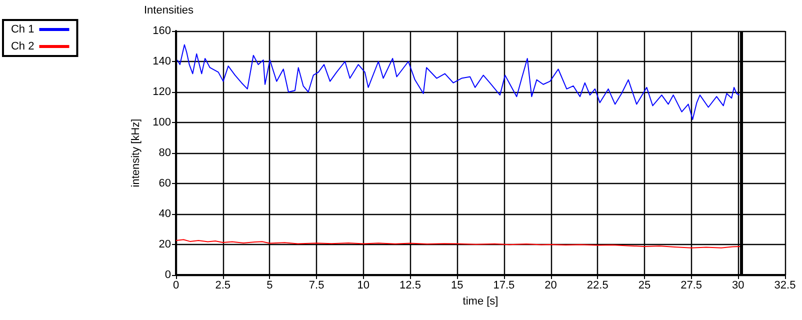 This screenshot has height=320, width=802. Describe the element at coordinates (597, 286) in the screenshot. I see `x-tick-label: 22.5` at that location.